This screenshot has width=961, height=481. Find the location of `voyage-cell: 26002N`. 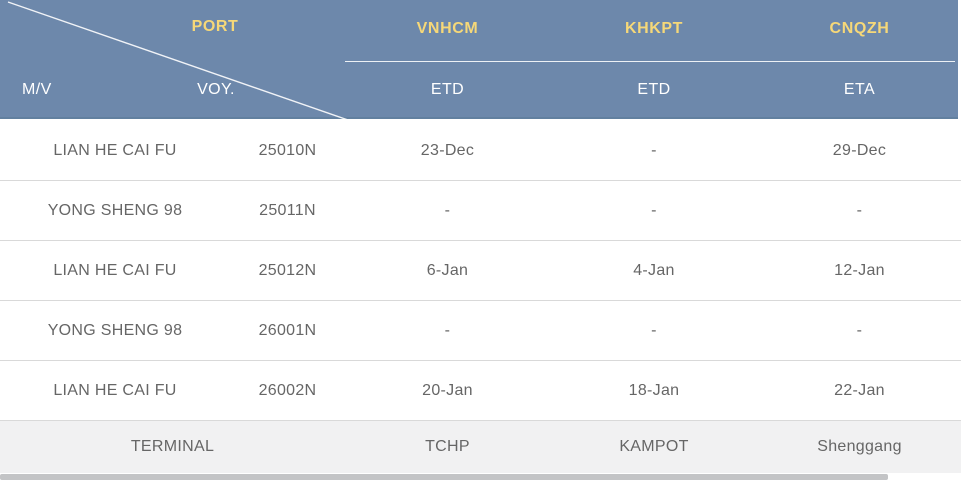

voyage-cell: 26002N is located at coordinates (287, 390).